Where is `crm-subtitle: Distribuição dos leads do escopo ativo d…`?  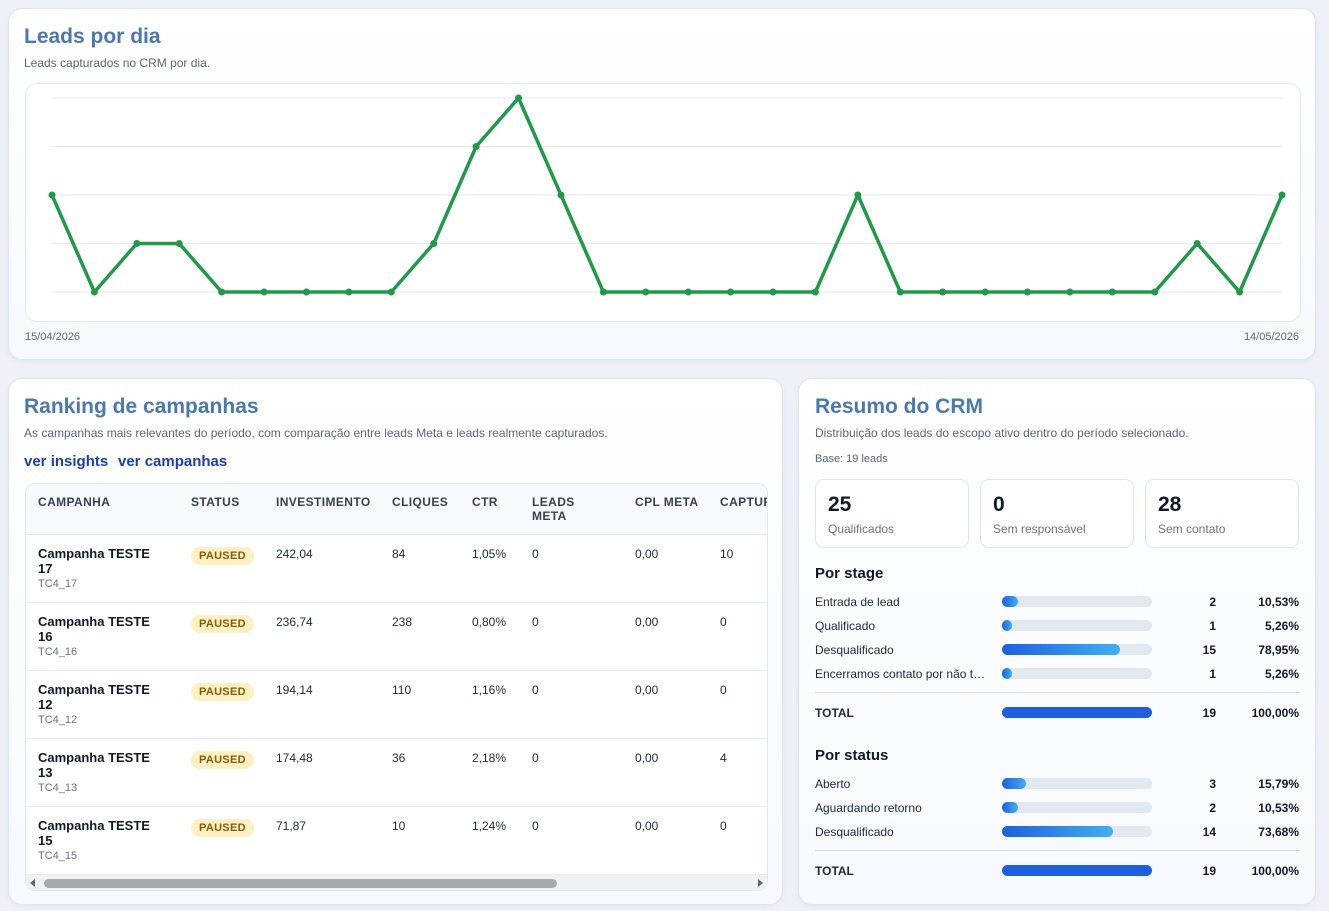
crm-subtitle: Distribuição dos leads do escopo ativo d… is located at coordinates (1002, 433).